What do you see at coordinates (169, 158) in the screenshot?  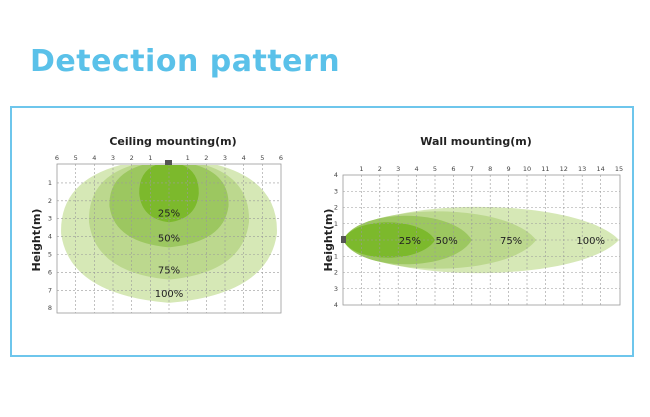 I see `ceiling-x-ticks: 6 5 4 3 2 1 1 2 3 4 5 6` at bounding box center [169, 158].